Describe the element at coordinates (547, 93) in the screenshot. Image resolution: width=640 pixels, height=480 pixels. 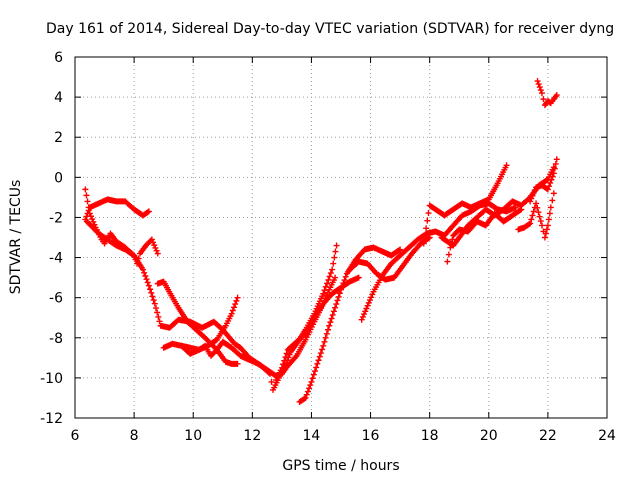
I see `series-track-p` at that location.